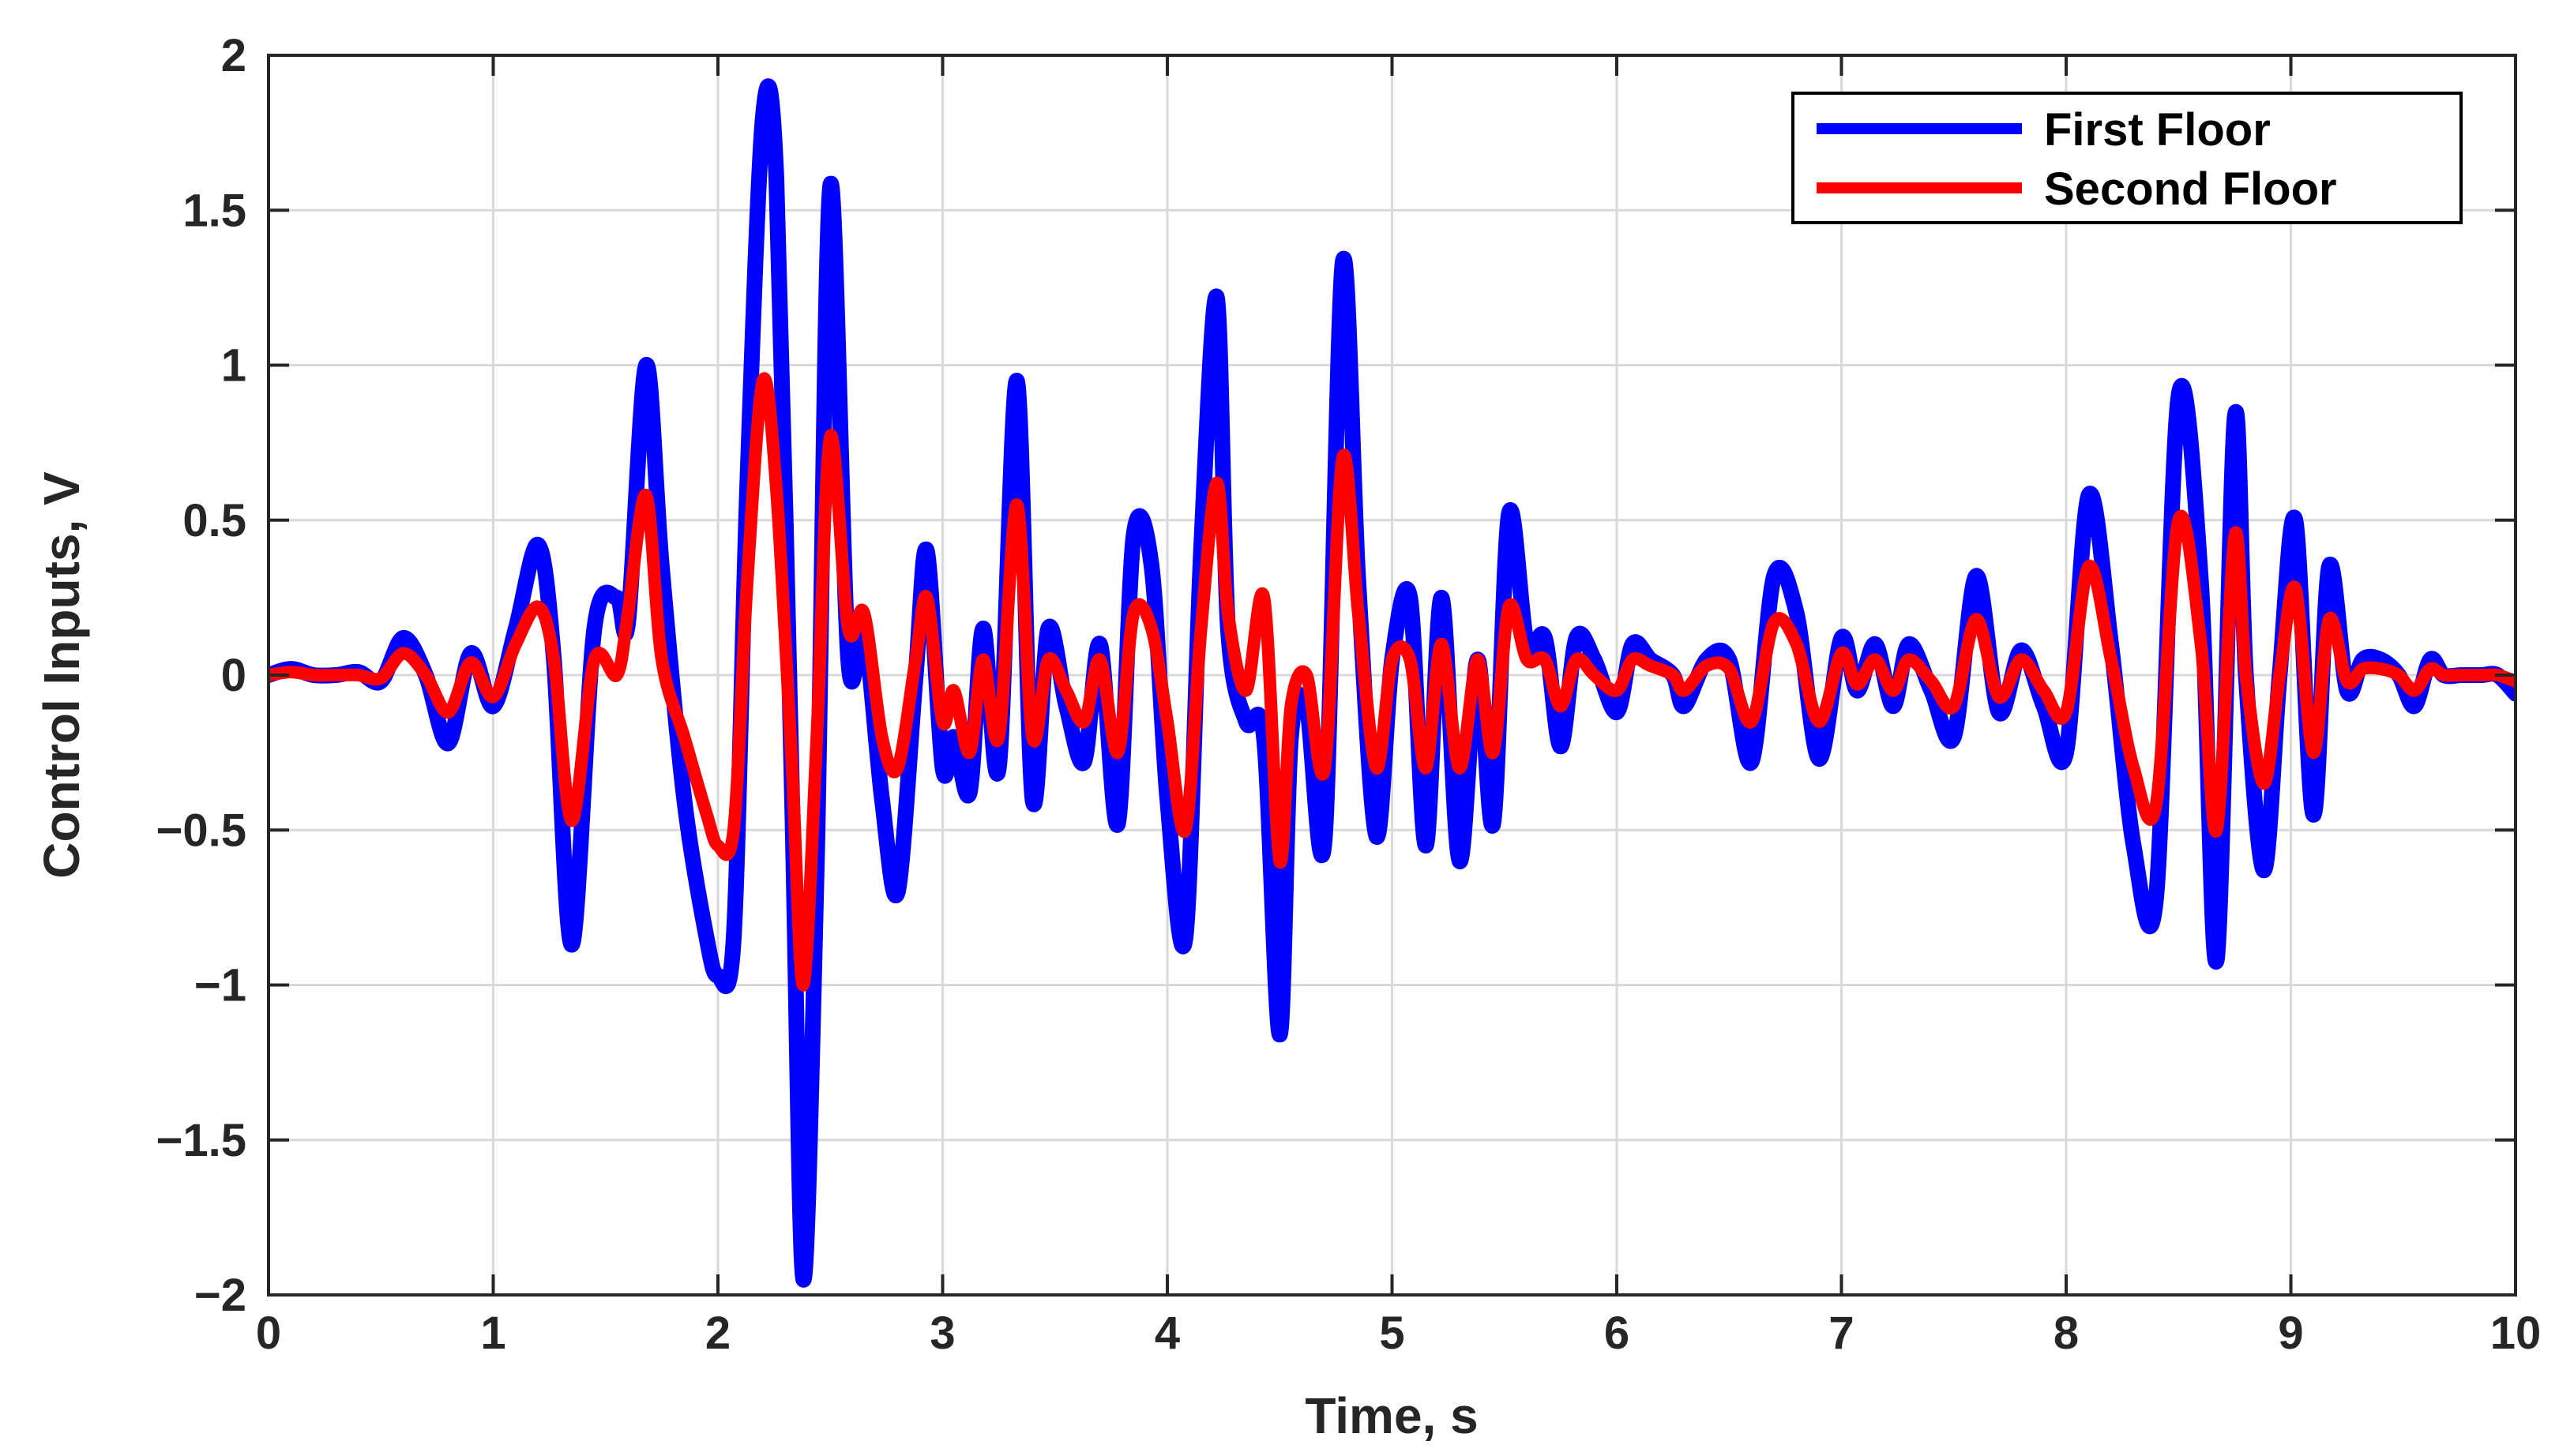 This screenshot has width=2574, height=1456. I want to click on x-tick-label: 7, so click(1841, 1333).